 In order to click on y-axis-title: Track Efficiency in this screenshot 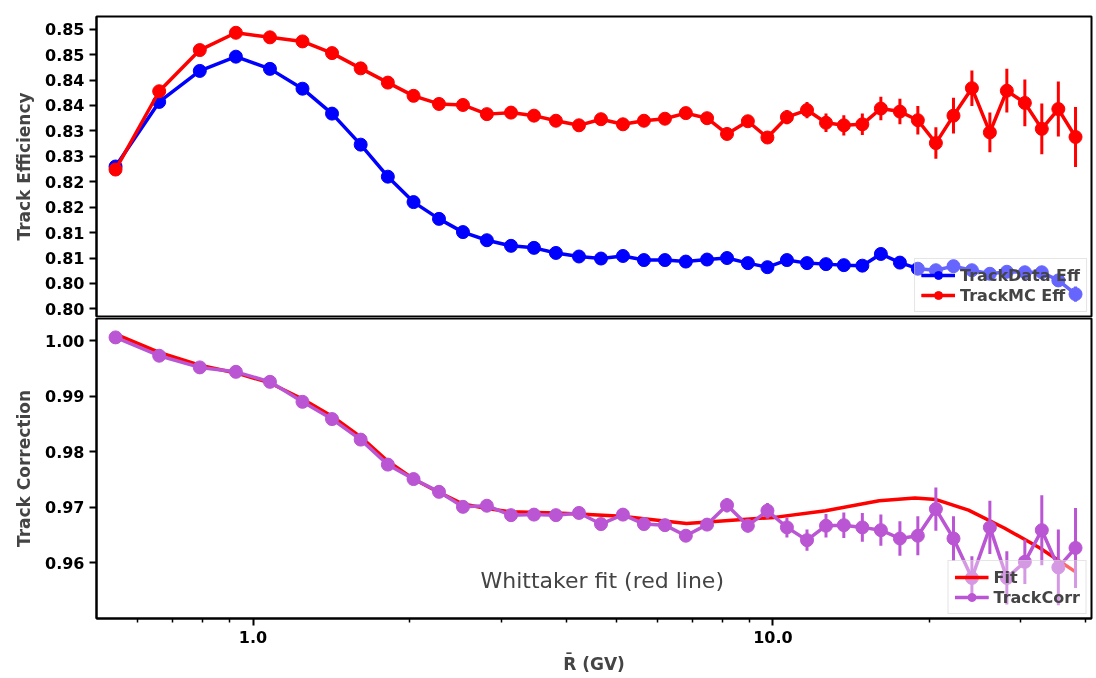, I will do `click(24, 166)`.